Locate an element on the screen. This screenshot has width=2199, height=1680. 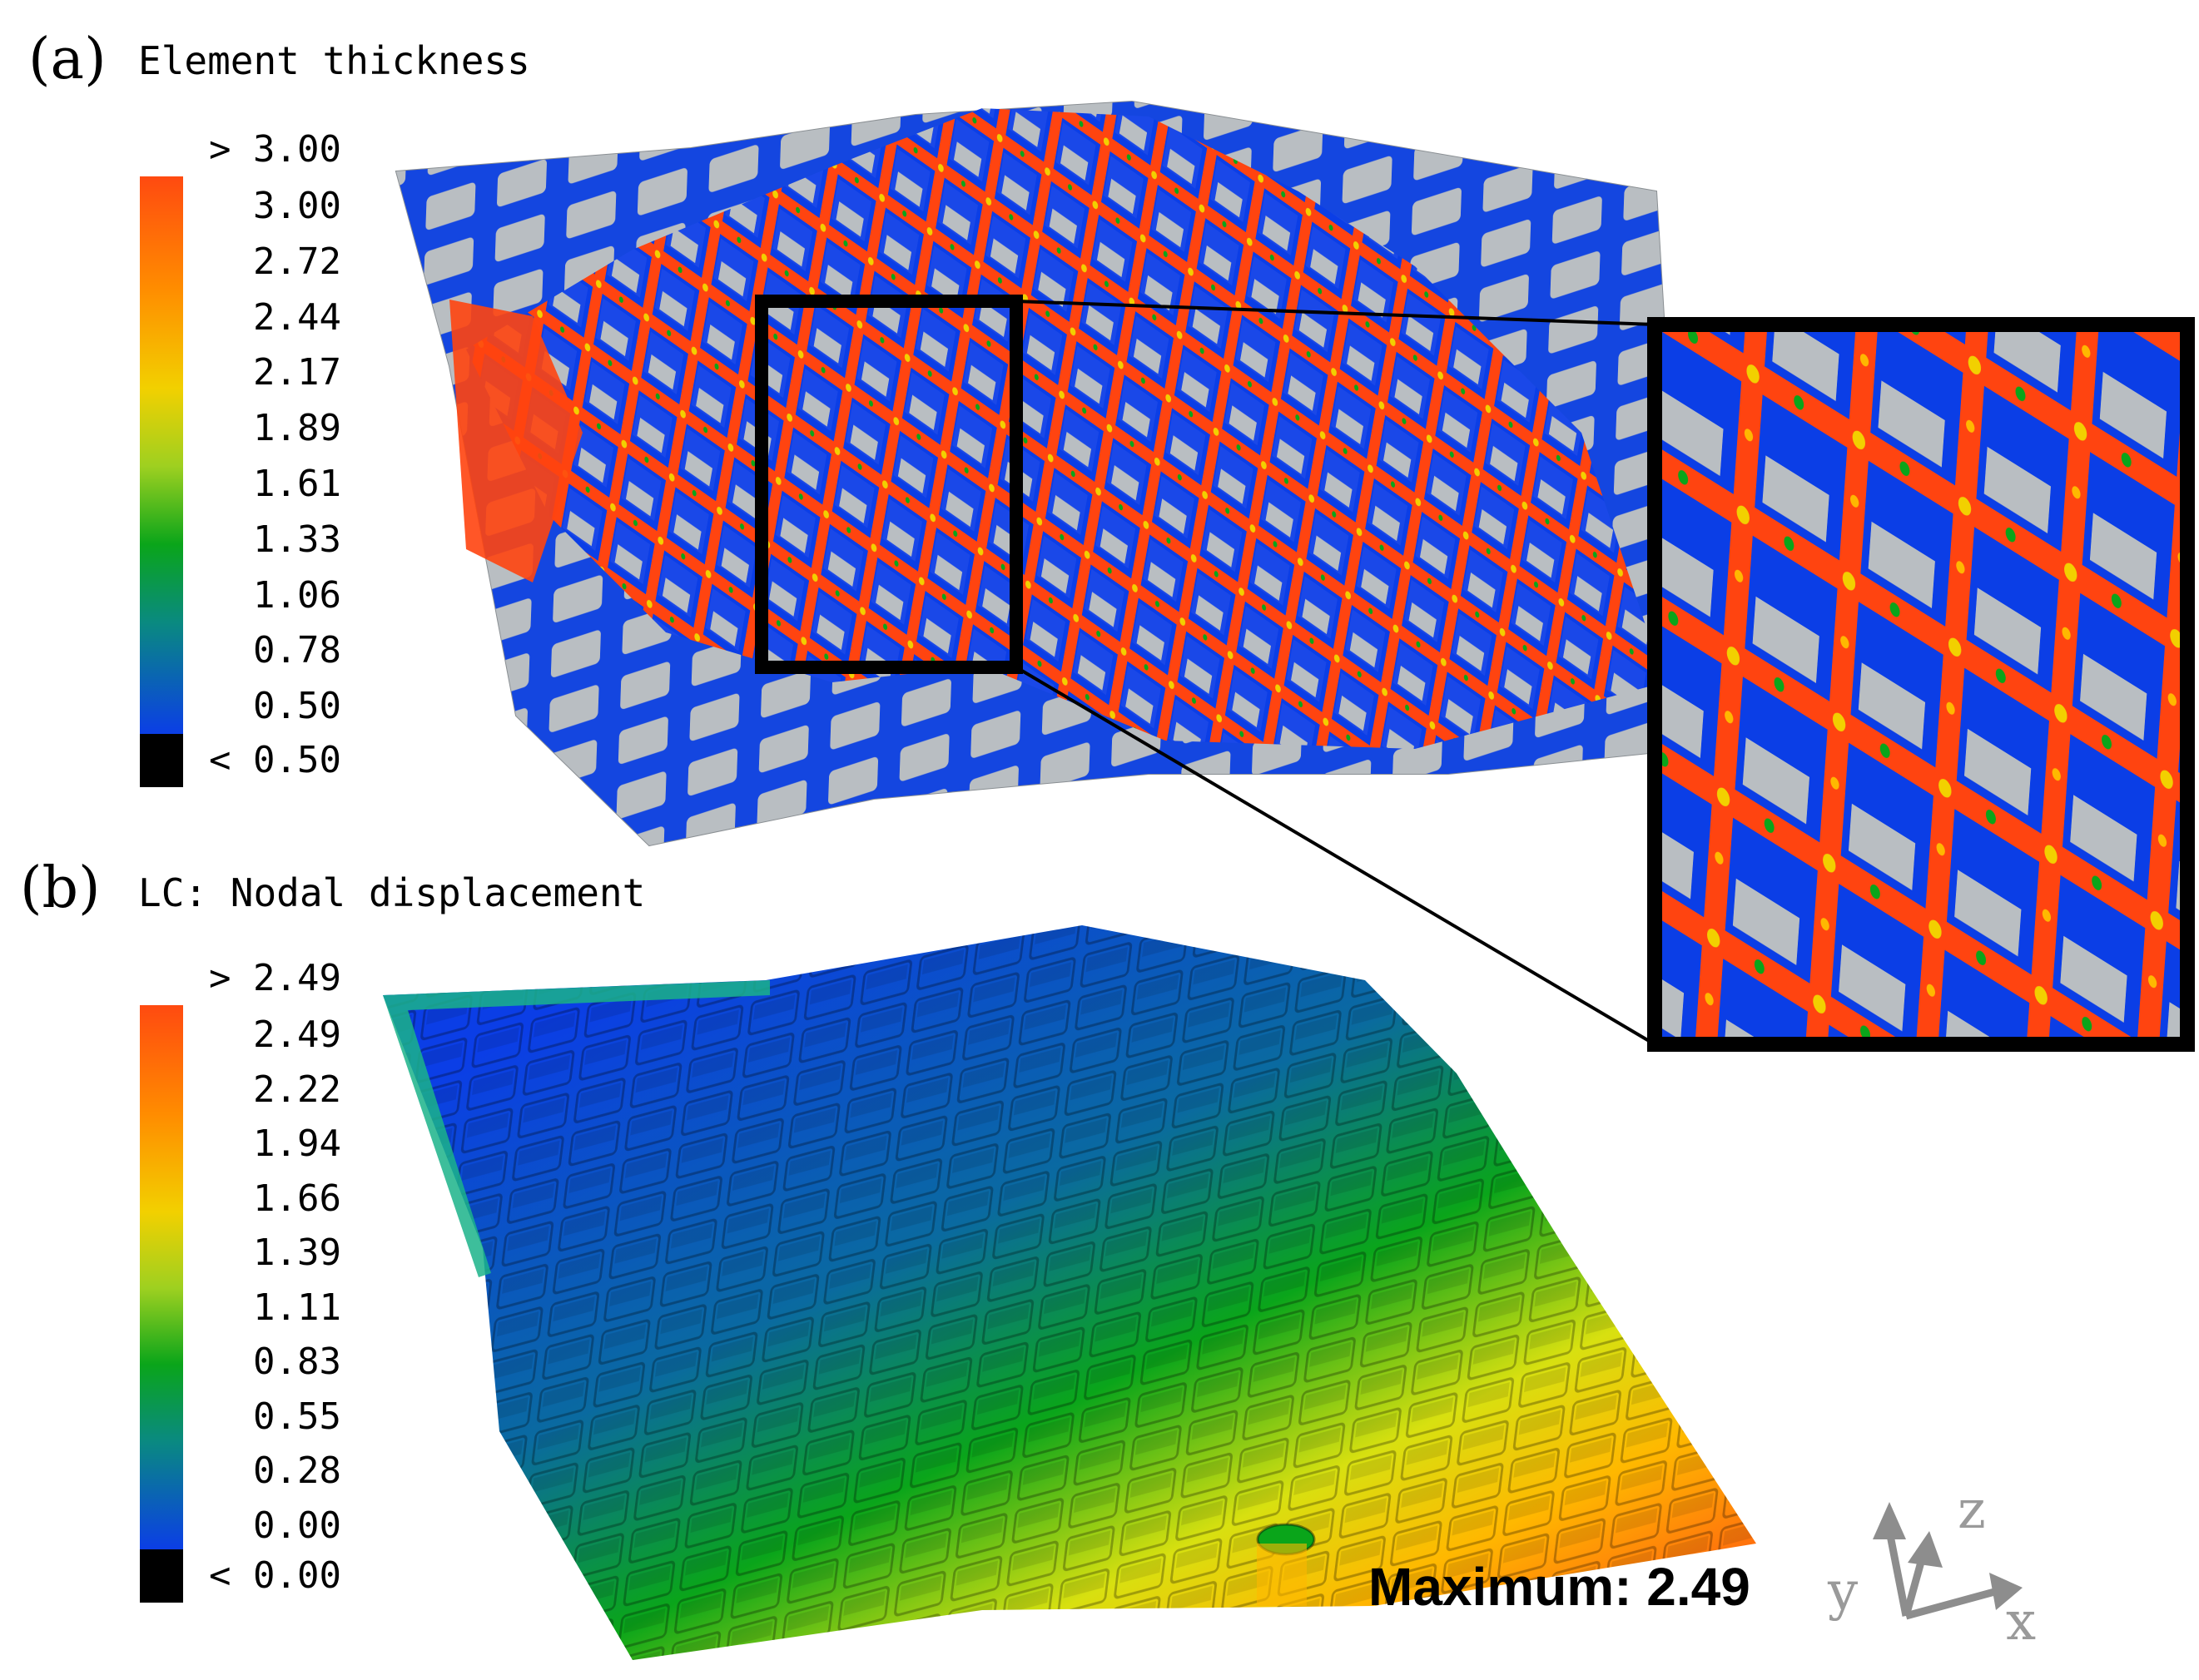
panel-b-tick-label: 0.55 is located at coordinates (297, 1416).